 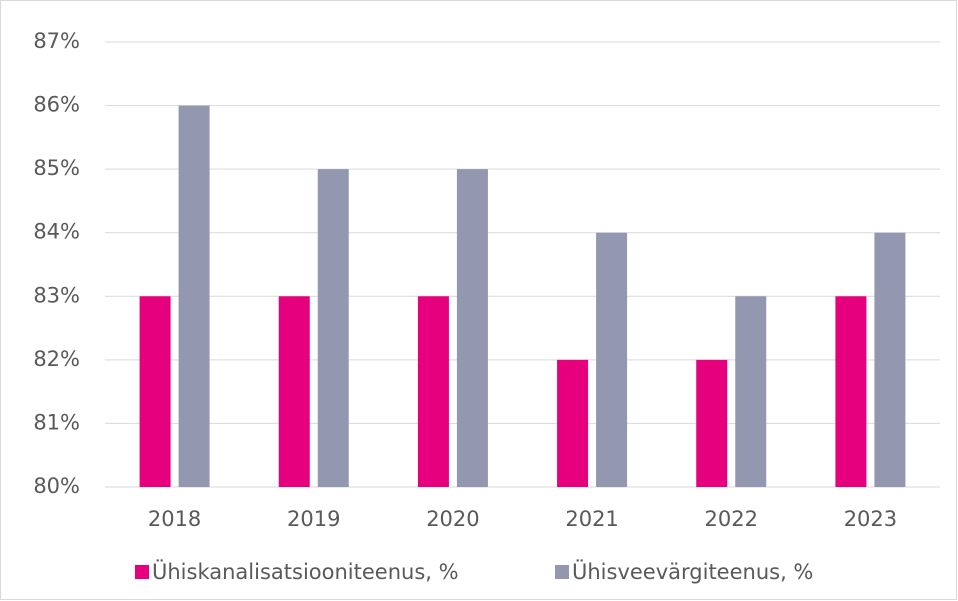 What do you see at coordinates (870, 519) in the screenshot?
I see `x-tick-label: 2023` at bounding box center [870, 519].